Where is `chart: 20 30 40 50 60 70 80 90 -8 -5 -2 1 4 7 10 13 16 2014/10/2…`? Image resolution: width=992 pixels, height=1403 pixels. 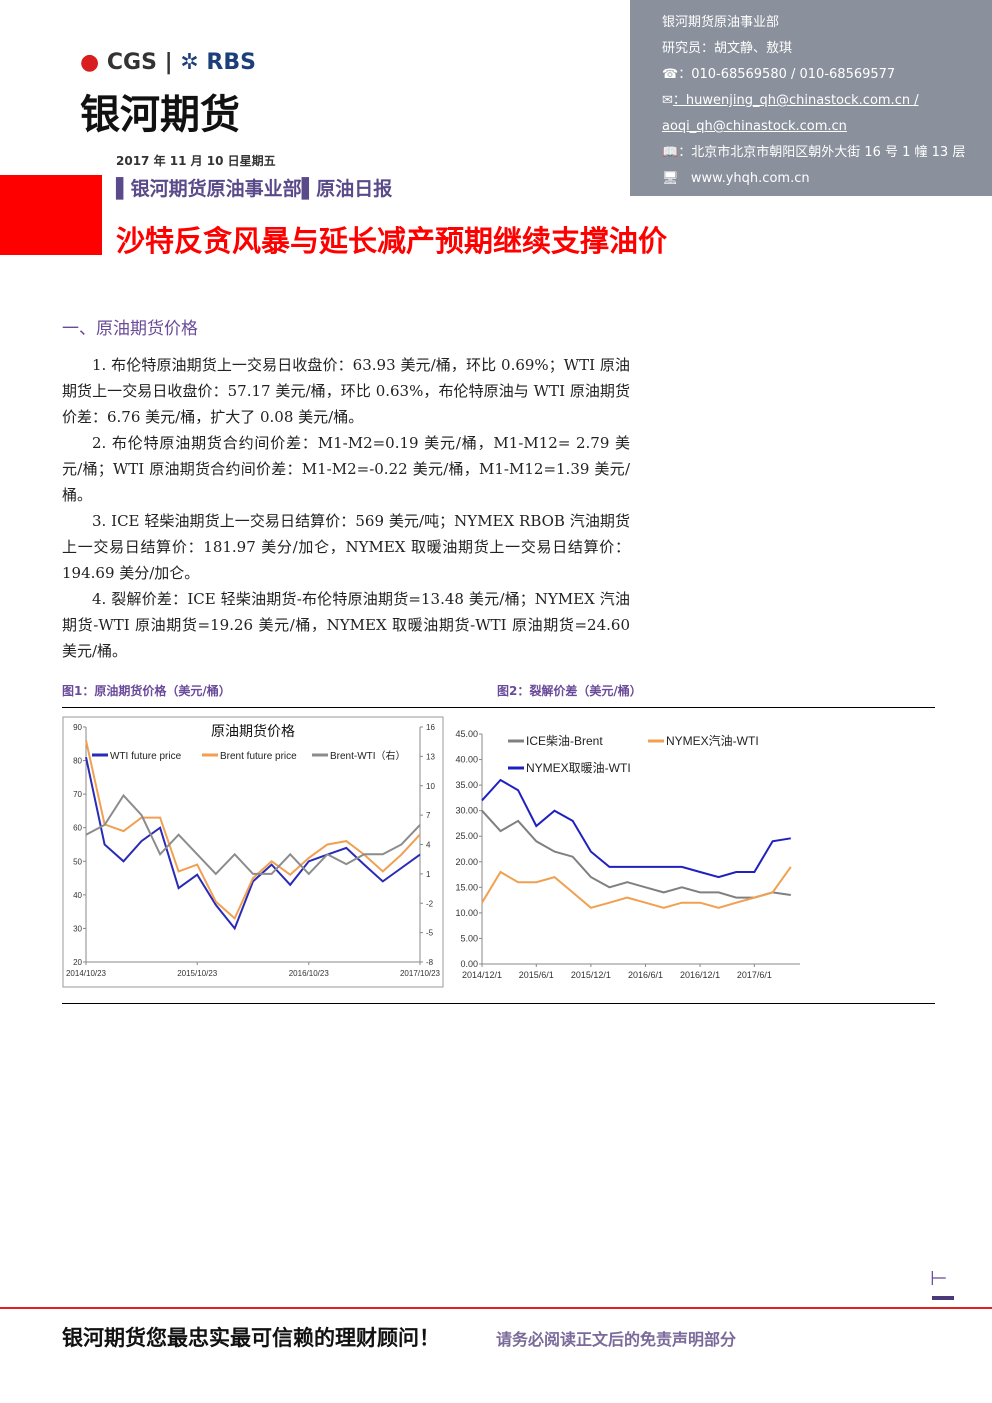 chart: 20 30 40 50 60 70 80 90 -8 -5 -2 1 4 7 10 13 16 2014/10/2… is located at coordinates (253, 852).